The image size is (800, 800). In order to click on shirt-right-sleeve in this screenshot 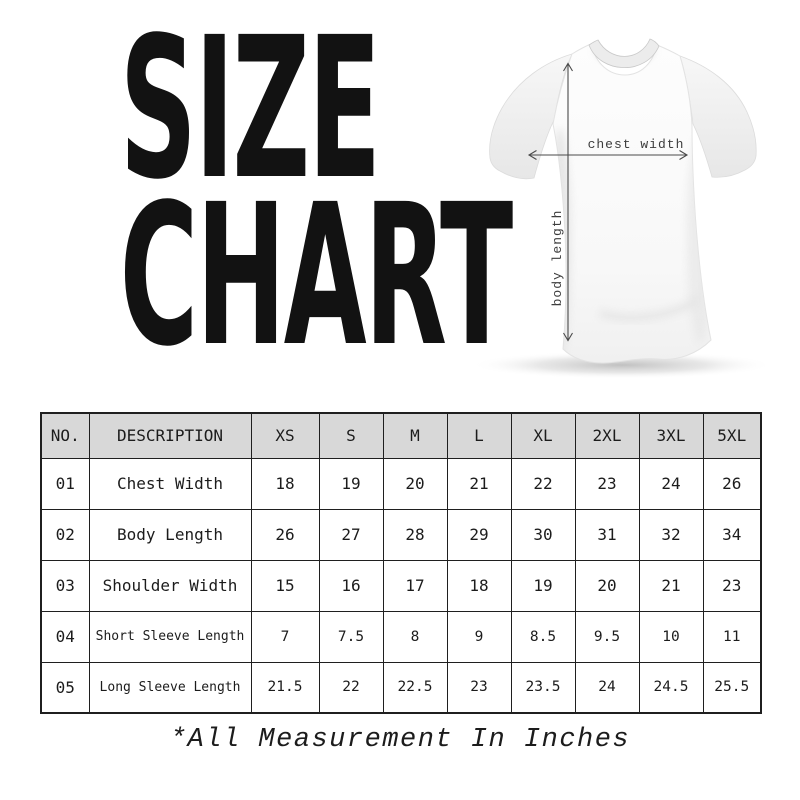, I will do `click(718, 116)`.